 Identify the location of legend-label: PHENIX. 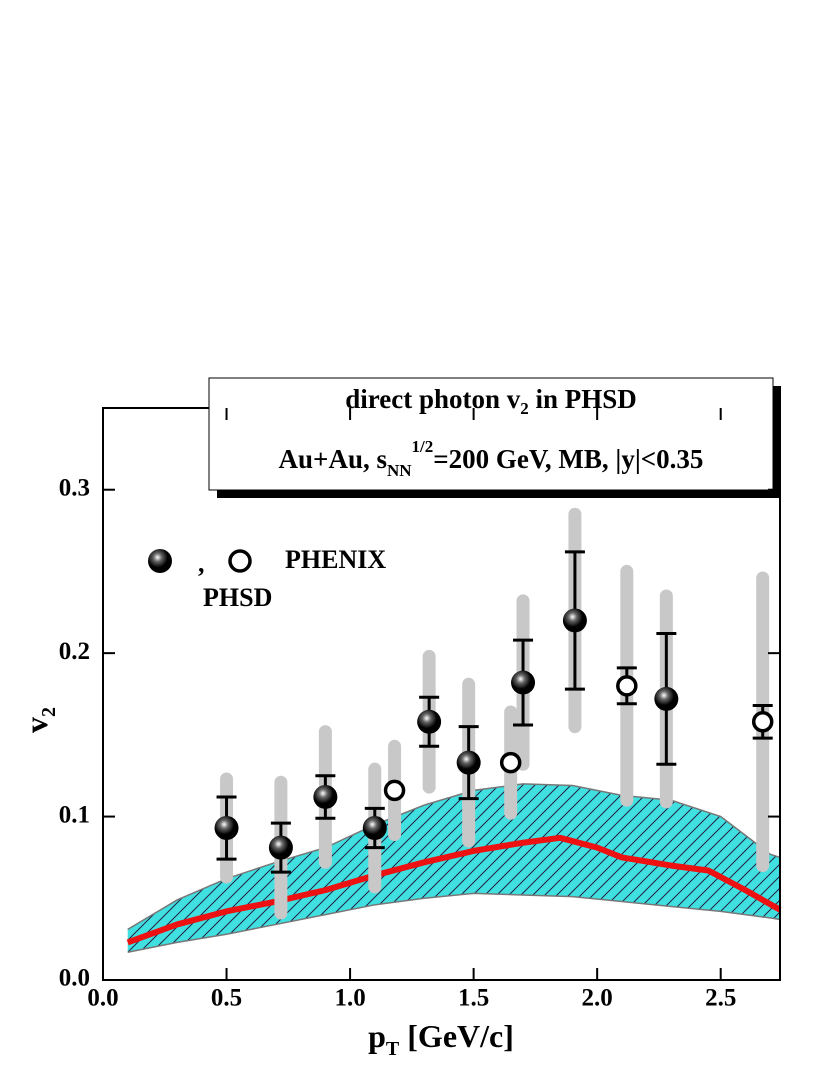
(335, 559).